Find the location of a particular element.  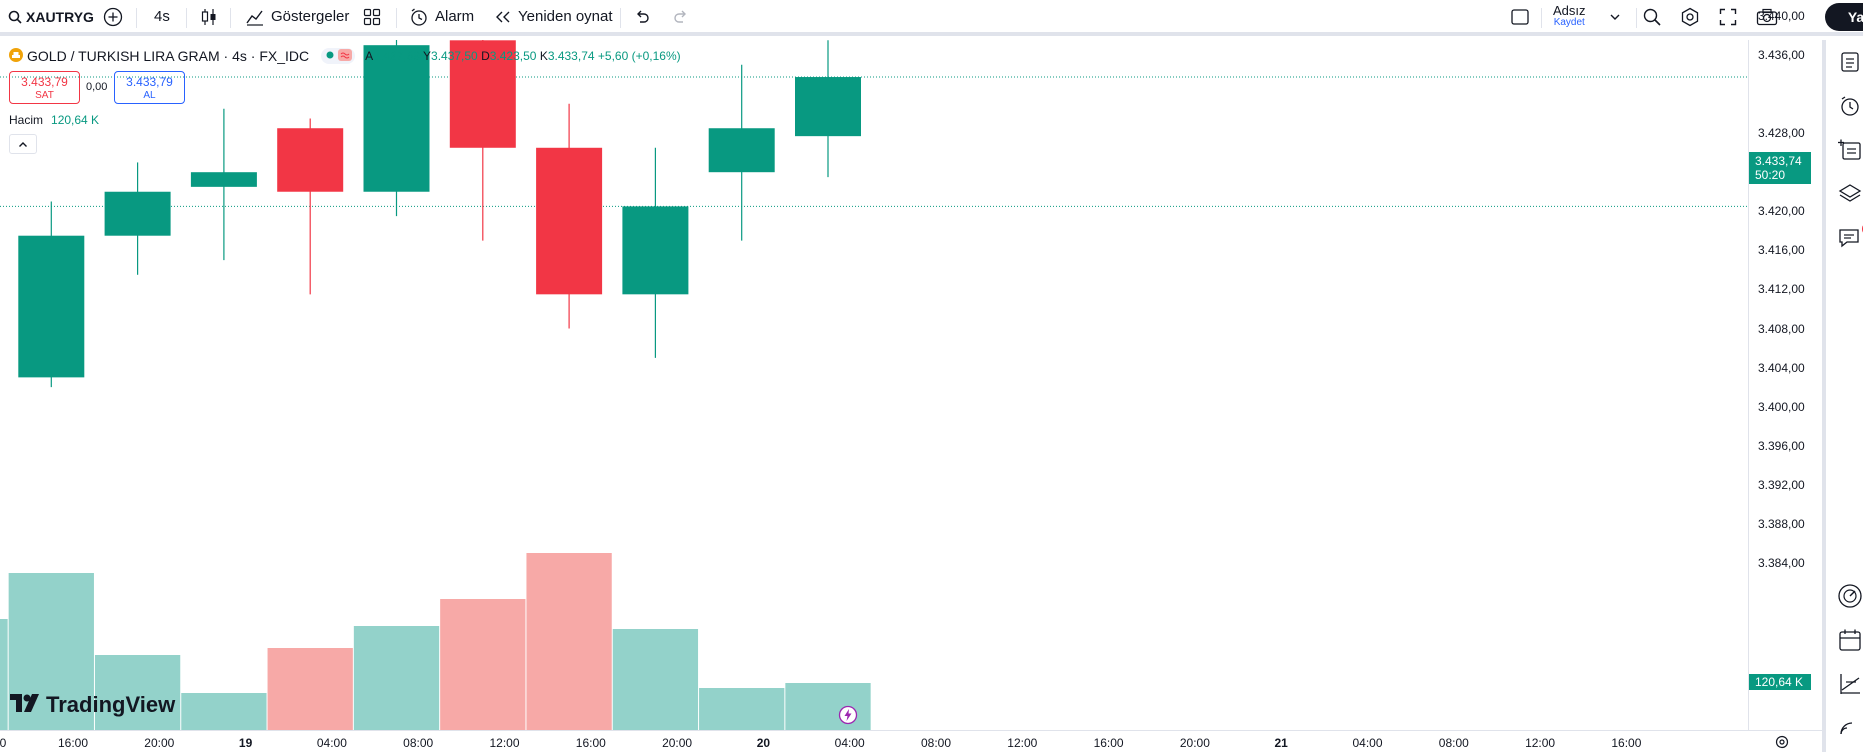

chats-button: 1 is located at coordinates (1849, 238).